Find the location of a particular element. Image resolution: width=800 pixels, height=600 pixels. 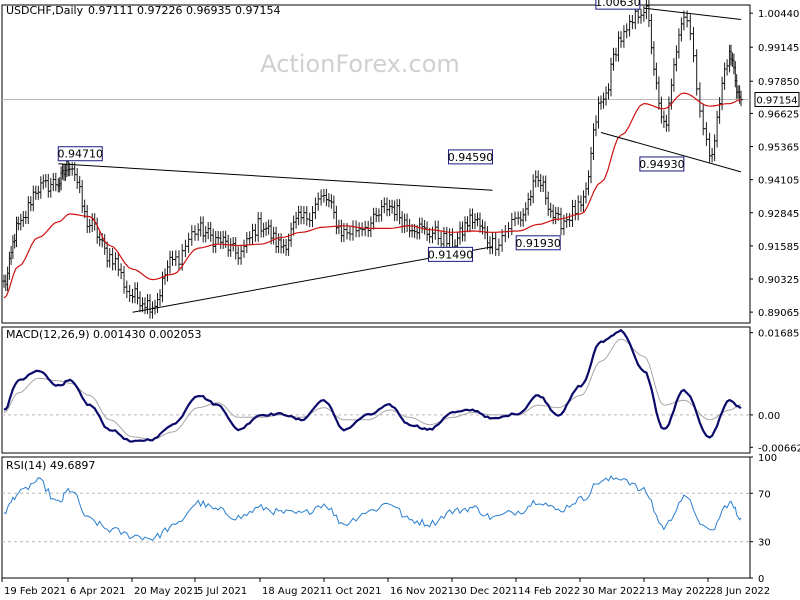

rsi-ytick-label: 0 is located at coordinates (761, 579).